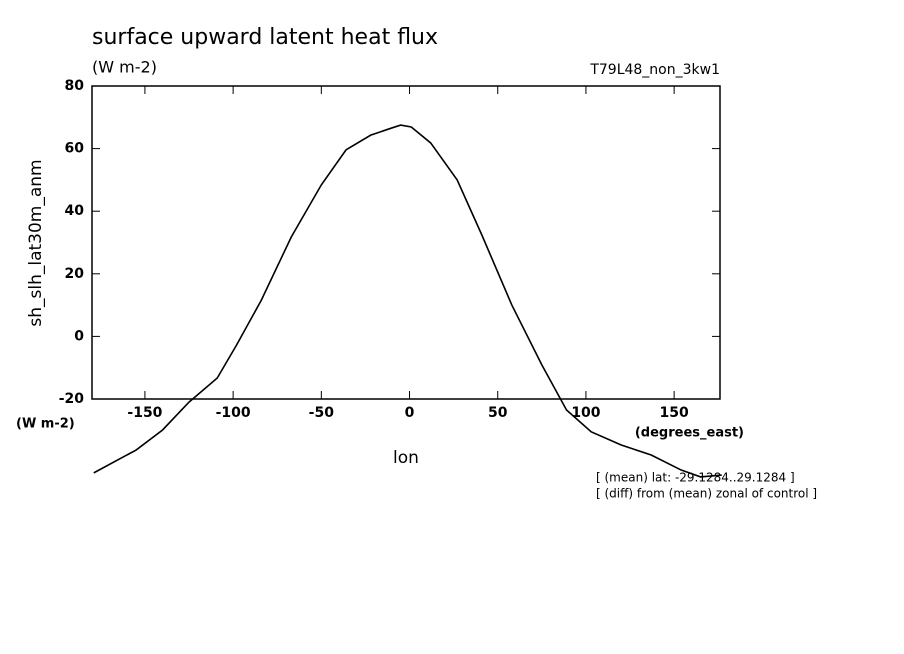  Describe the element at coordinates (265, 37) in the screenshot. I see `chart-title: surface upward latent heat flux` at that location.